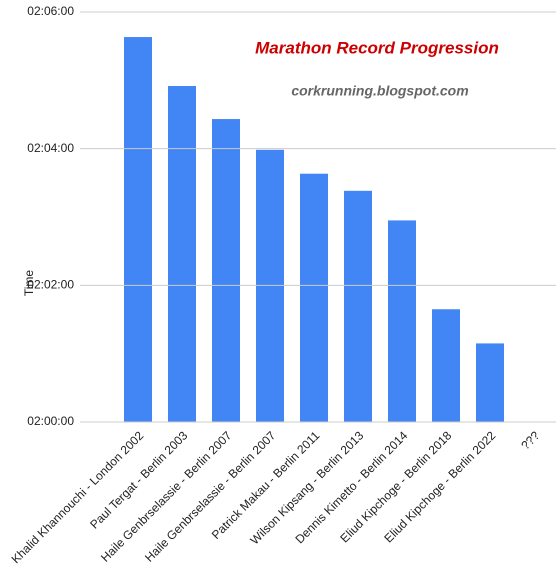 Image resolution: width=556 pixels, height=575 pixels. What do you see at coordinates (530, 440) in the screenshot?
I see `x-tick-label: ???` at bounding box center [530, 440].